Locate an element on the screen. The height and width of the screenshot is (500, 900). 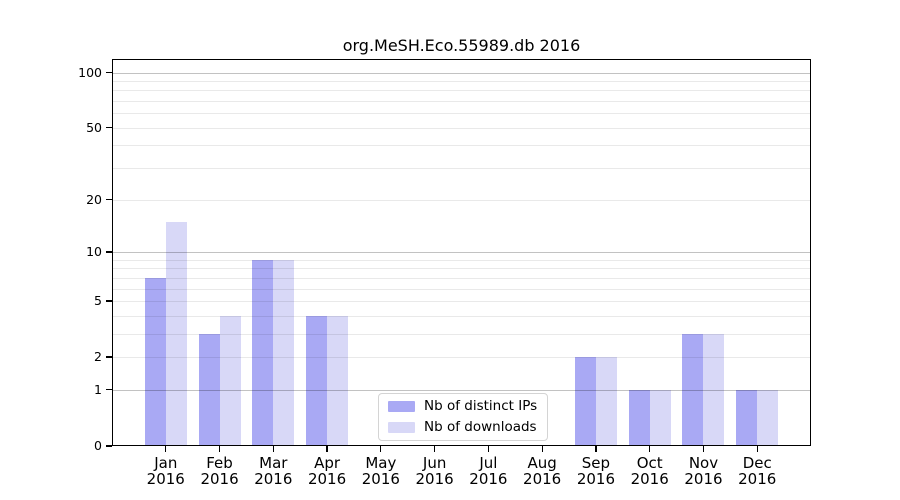
x-label-month: Aug is located at coordinates (542, 463).